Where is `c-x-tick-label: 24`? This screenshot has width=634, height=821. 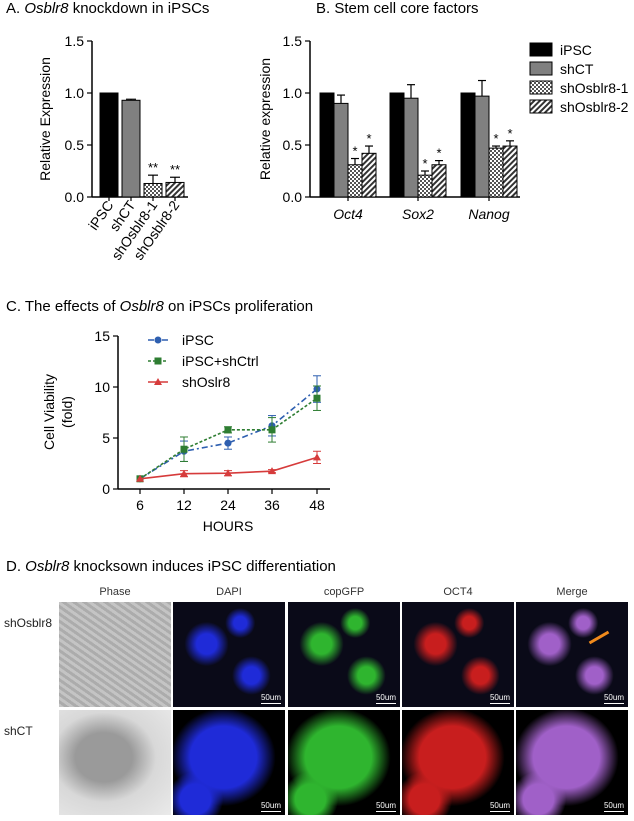
c-x-tick-label: 24 is located at coordinates (228, 505).